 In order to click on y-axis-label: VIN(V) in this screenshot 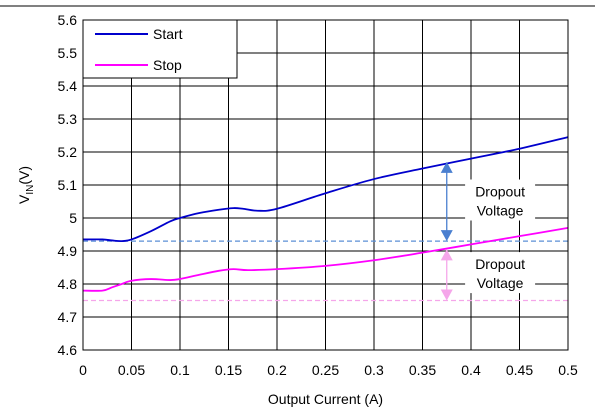, I will do `click(26, 185)`.